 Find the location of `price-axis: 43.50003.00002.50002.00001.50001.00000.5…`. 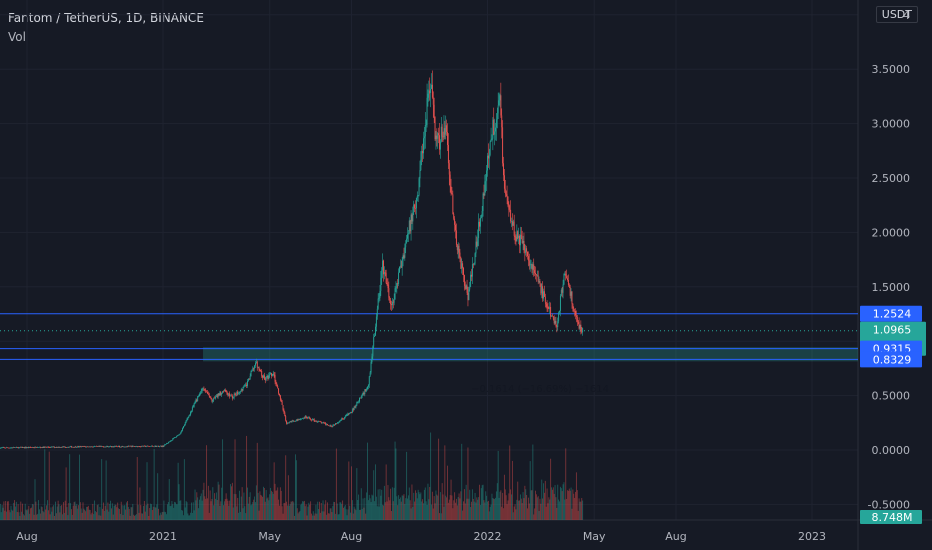

price-axis: 43.50003.00002.50002.00001.50001.00000.5… is located at coordinates (889, 260).